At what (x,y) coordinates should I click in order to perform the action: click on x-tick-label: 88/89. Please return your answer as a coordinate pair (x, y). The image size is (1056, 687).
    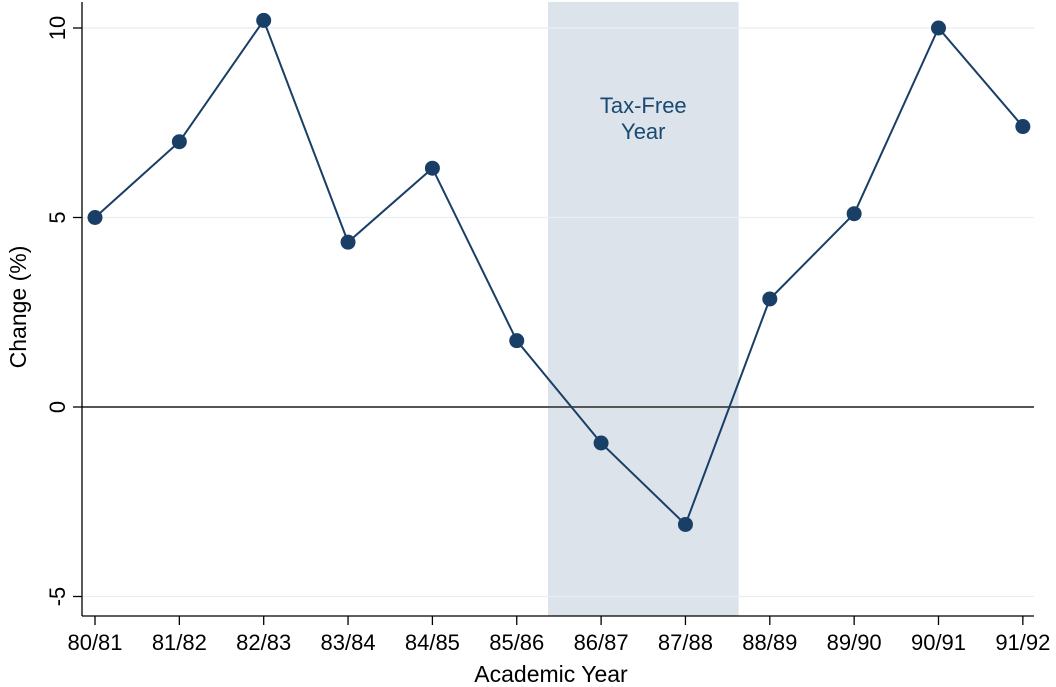
    Looking at the image, I should click on (769, 642).